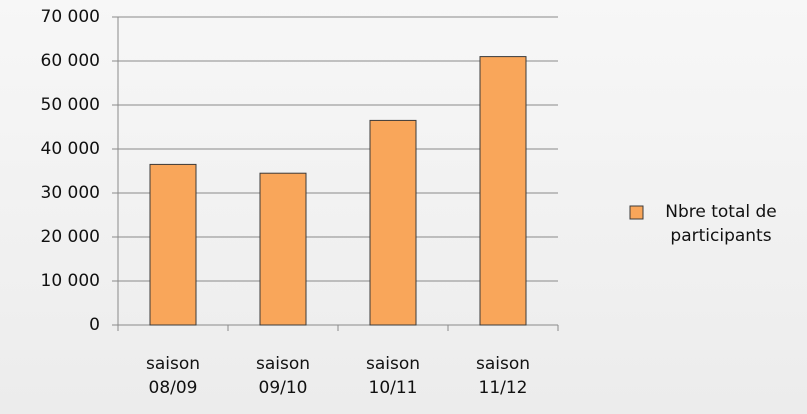 The height and width of the screenshot is (414, 807). Describe the element at coordinates (173, 376) in the screenshot. I see `x-tick-label: saison 08/09` at that location.